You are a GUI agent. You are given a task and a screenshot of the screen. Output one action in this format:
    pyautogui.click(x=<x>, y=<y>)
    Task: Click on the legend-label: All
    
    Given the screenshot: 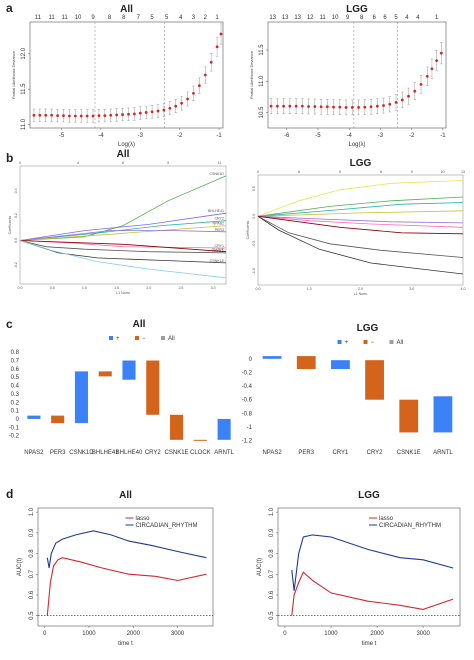 What is the action you would take?
    pyautogui.click(x=400, y=343)
    